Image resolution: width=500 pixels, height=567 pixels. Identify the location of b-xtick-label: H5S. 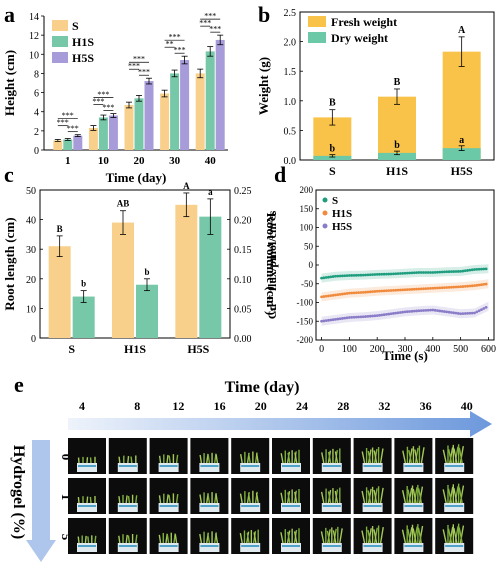
(462, 171).